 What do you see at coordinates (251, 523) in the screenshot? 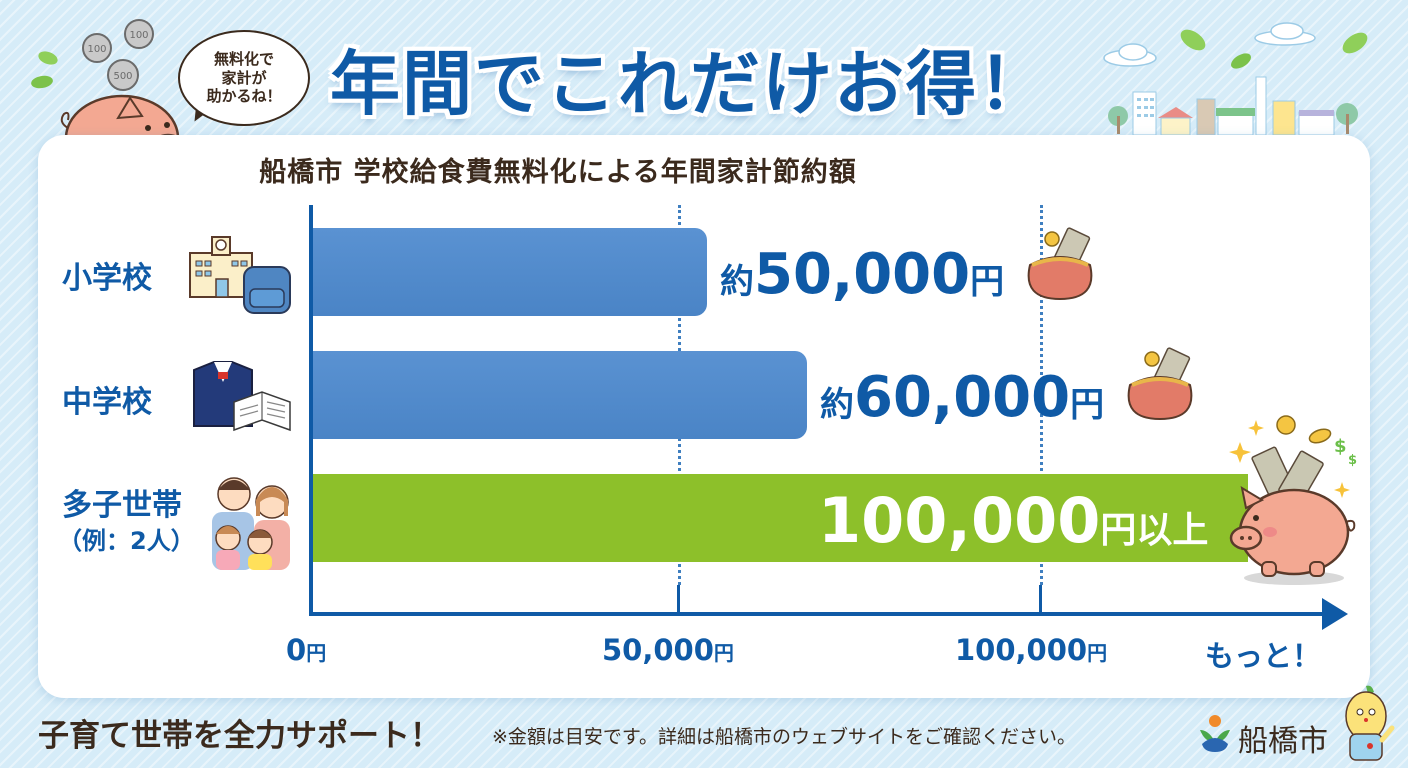
I see `family-icon` at bounding box center [251, 523].